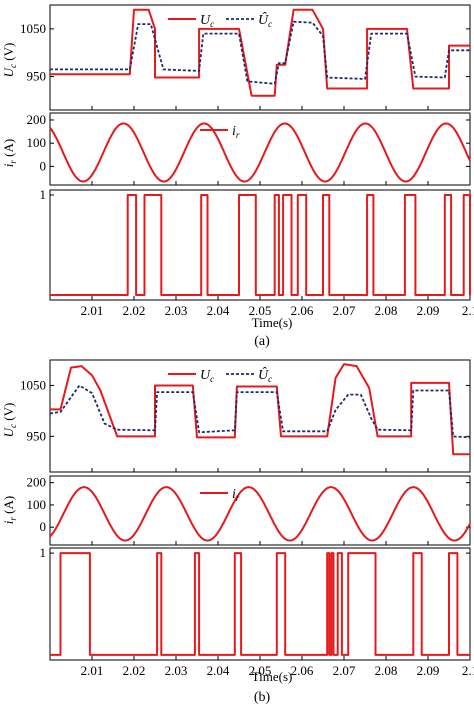  Describe the element at coordinates (344, 310) in the screenshot. I see `x-tick-label-a-bot-6: 2.07` at that location.